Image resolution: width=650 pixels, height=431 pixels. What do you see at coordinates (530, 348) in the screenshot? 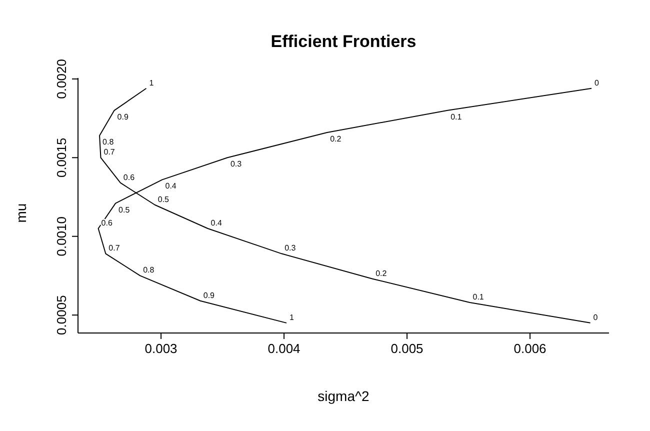
I see `x-tick-label: 0.006` at bounding box center [530, 348].